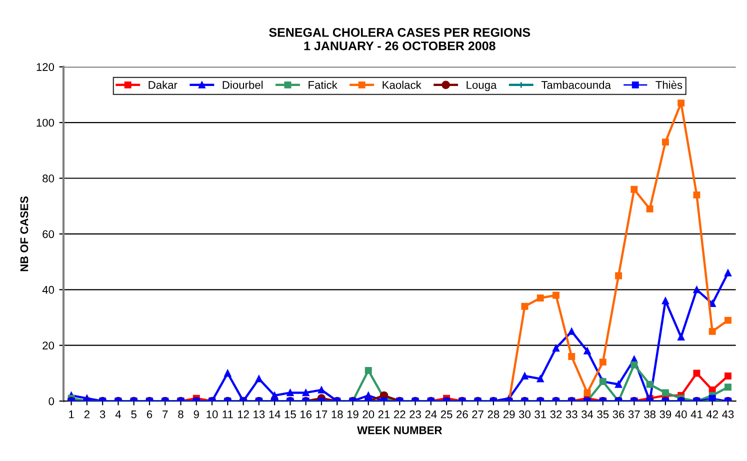 This screenshot has height=461, width=747. Describe the element at coordinates (588, 414) in the screenshot. I see `x-tick-label: 34` at that location.